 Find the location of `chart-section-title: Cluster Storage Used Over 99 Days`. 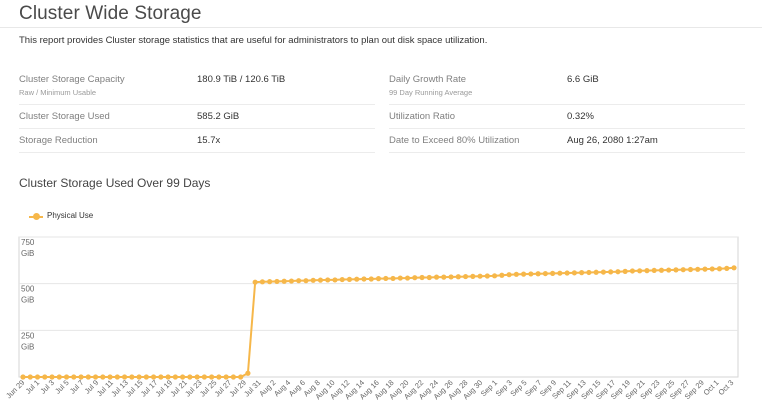

chart-section-title: Cluster Storage Used Over 99 Days is located at coordinates (115, 183).